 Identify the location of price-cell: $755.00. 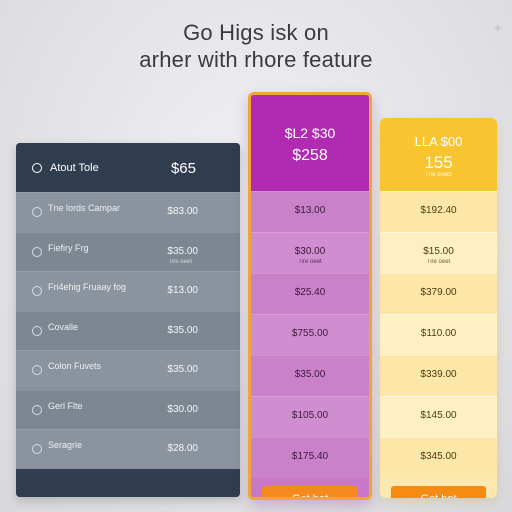
(310, 334).